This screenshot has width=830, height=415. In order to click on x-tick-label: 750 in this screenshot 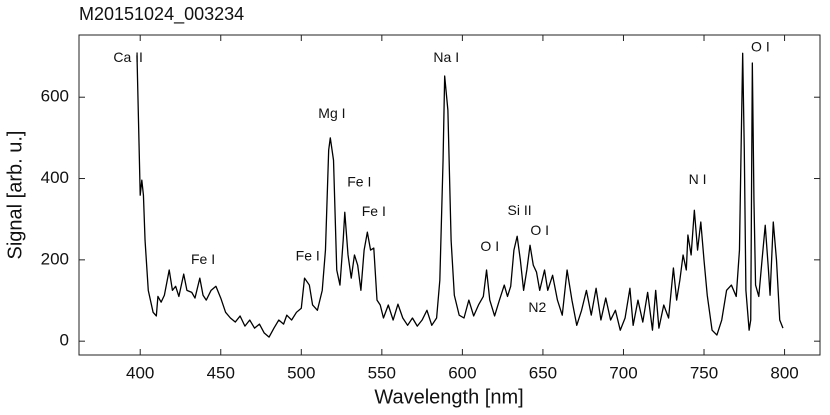, I will do `click(704, 372)`.